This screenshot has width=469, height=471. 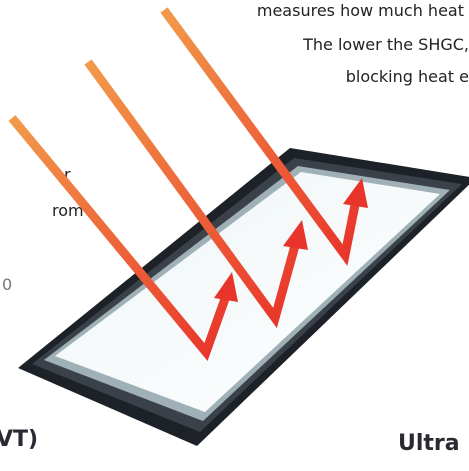 I want to click on section-heading: Ultra, so click(x=429, y=443).